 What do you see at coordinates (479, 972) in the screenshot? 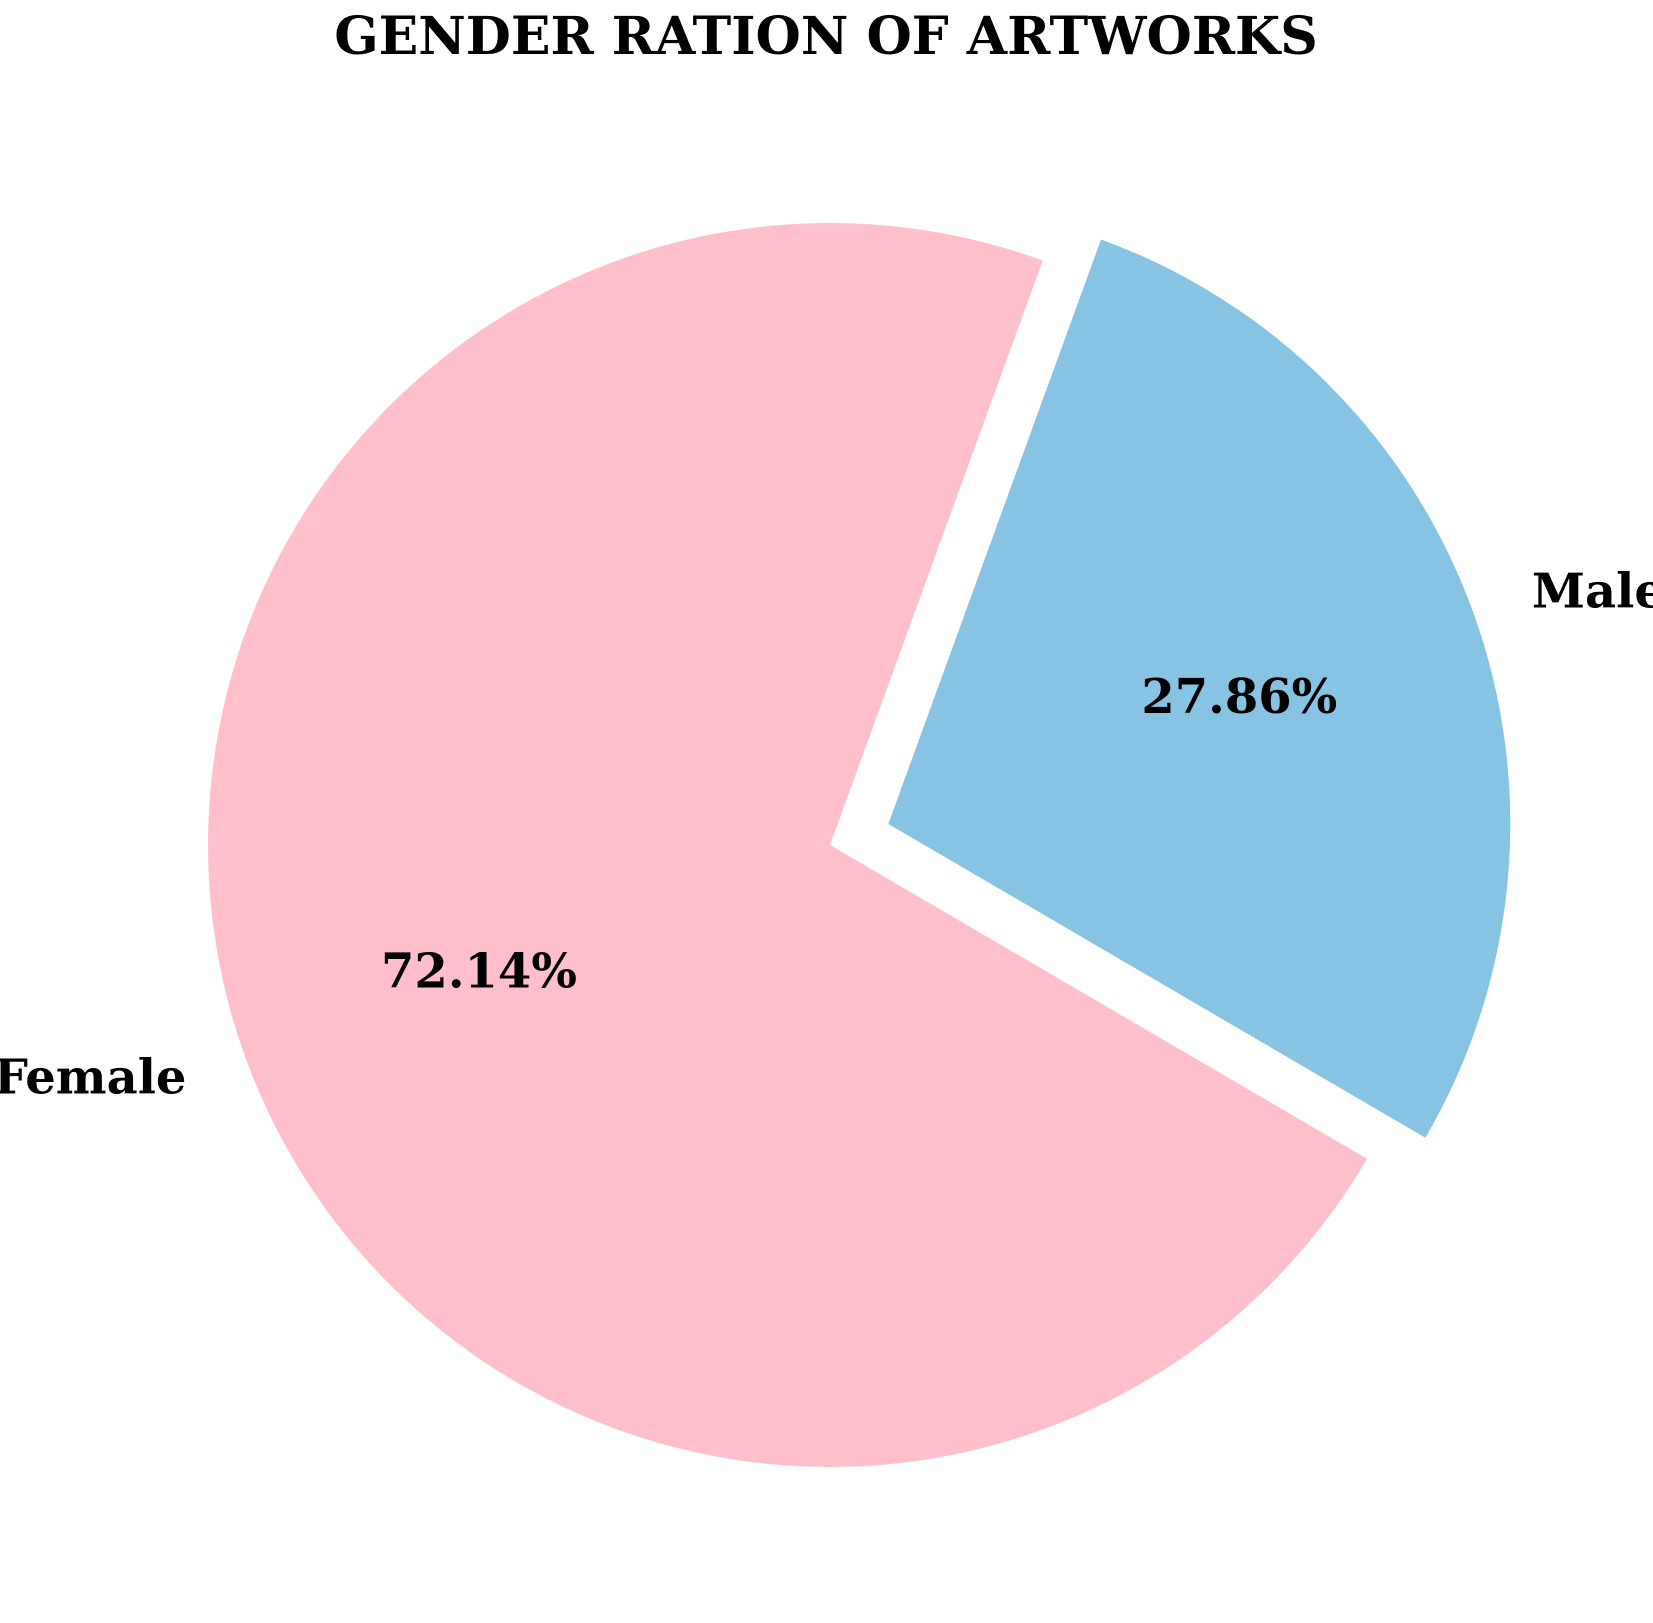
I see `pie-value-label-female: 72.14%` at bounding box center [479, 972].